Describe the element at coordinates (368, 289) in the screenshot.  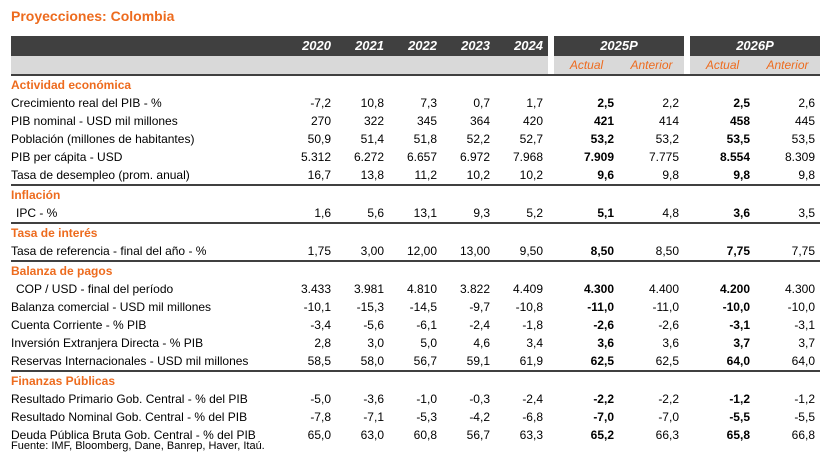
I see `year-value: 3.981` at that location.